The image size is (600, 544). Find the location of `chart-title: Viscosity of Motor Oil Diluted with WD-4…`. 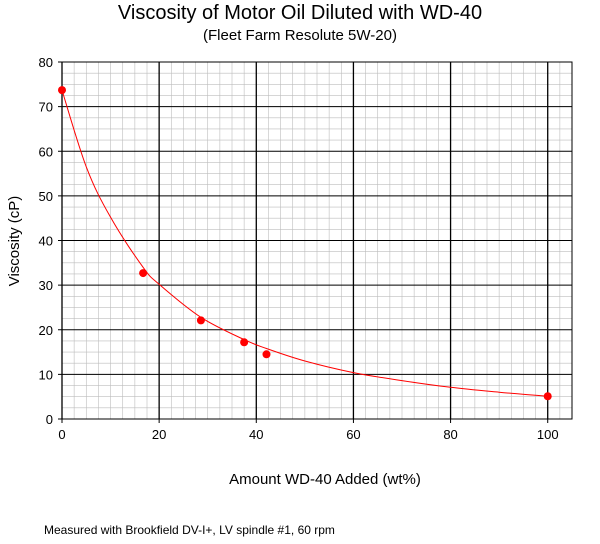

chart-title: Viscosity of Motor Oil Diluted with WD-4… is located at coordinates (300, 13).